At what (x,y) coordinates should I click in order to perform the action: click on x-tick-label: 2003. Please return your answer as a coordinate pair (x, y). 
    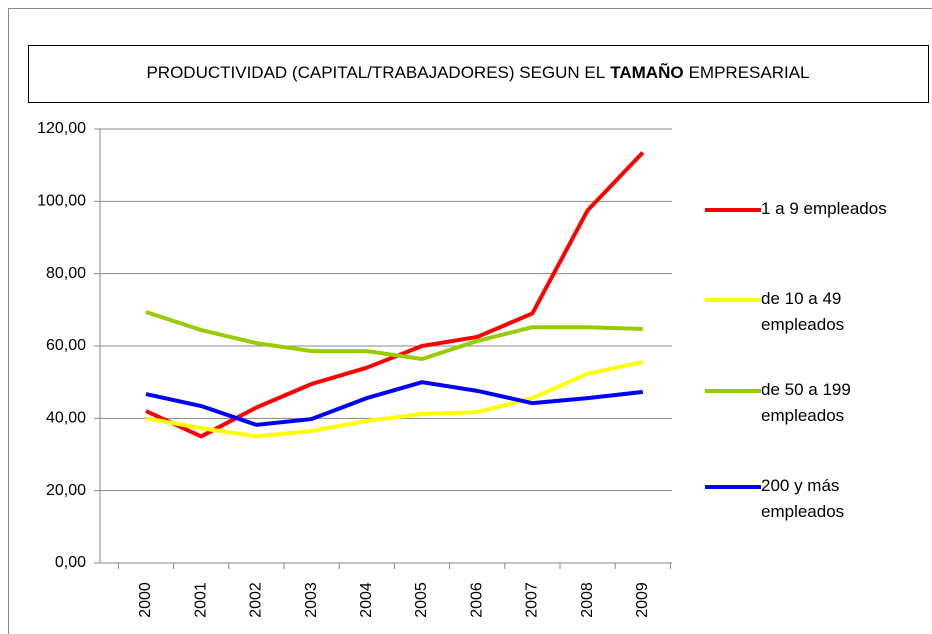
    Looking at the image, I should click on (311, 600).